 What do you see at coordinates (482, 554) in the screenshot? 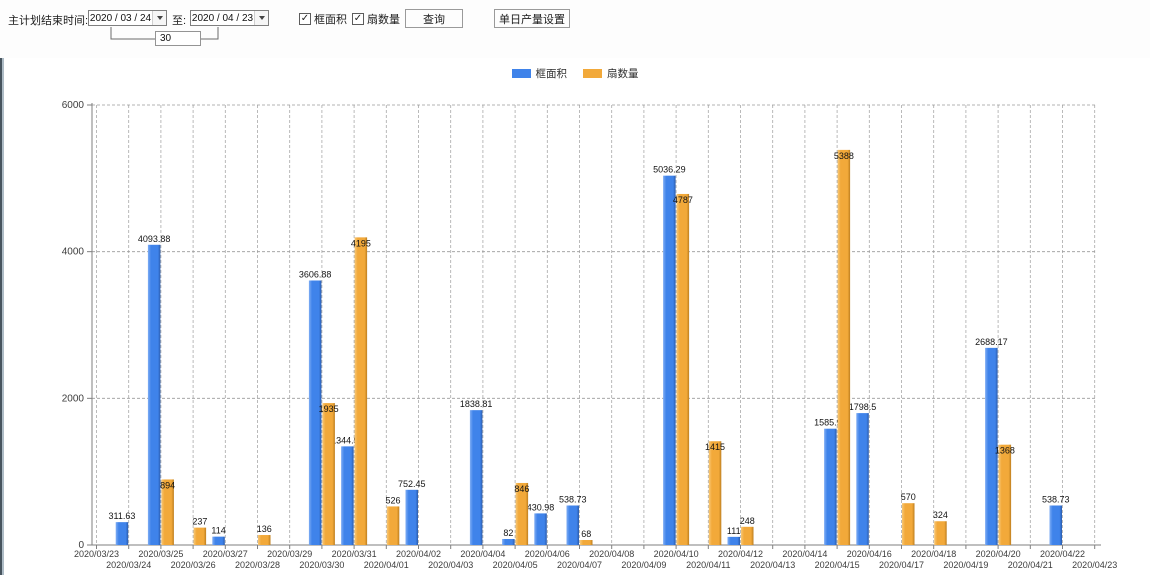
I see `x-axis-label: 2020/04/04` at bounding box center [482, 554].